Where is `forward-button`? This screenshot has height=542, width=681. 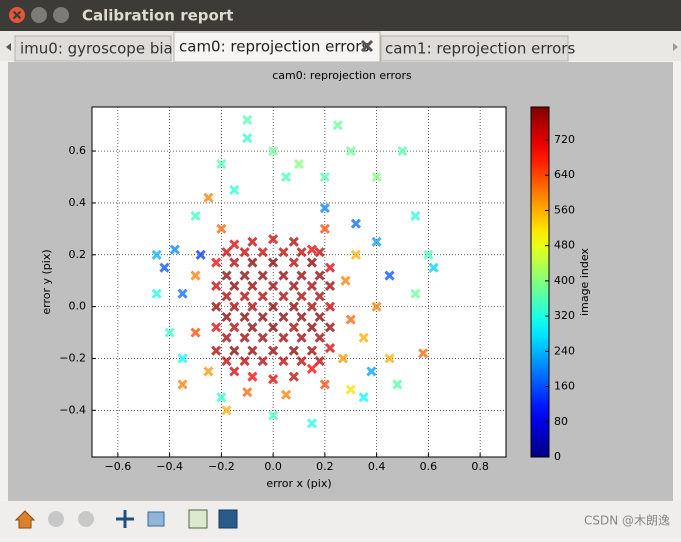
forward-button is located at coordinates (86, 519).